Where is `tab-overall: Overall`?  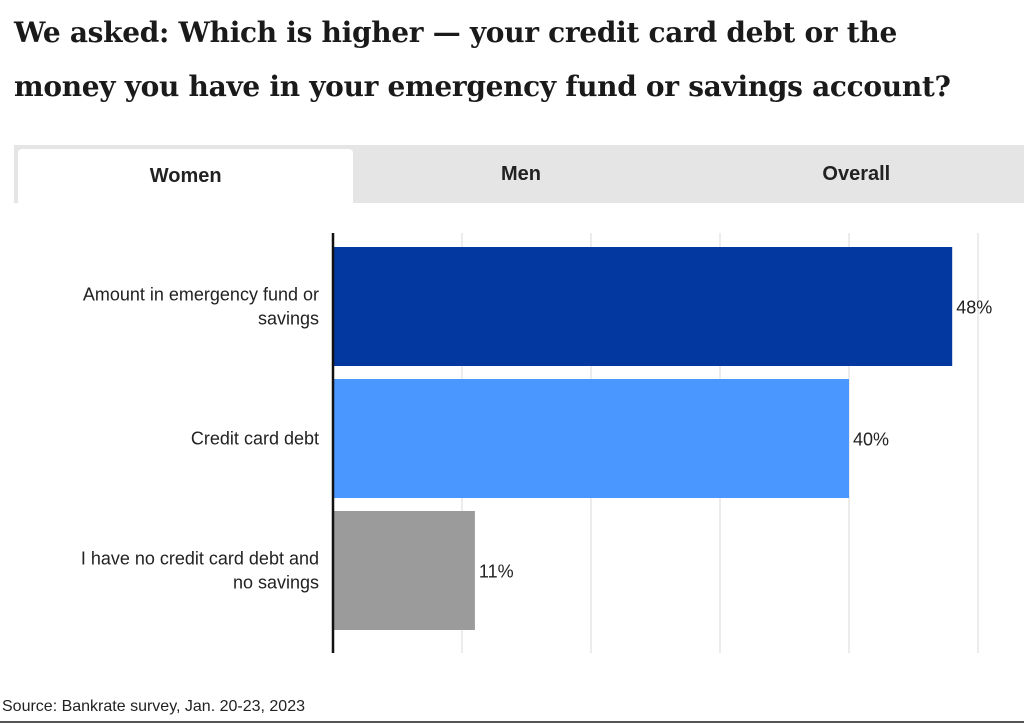 tab-overall: Overall is located at coordinates (856, 173).